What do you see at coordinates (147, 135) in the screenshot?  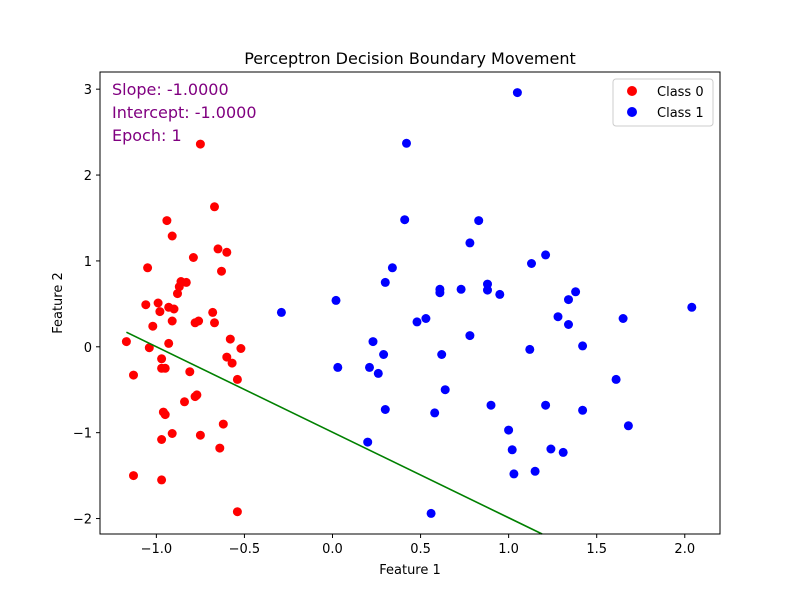 I see `epoch-annotation: Epoch: 1` at bounding box center [147, 135].